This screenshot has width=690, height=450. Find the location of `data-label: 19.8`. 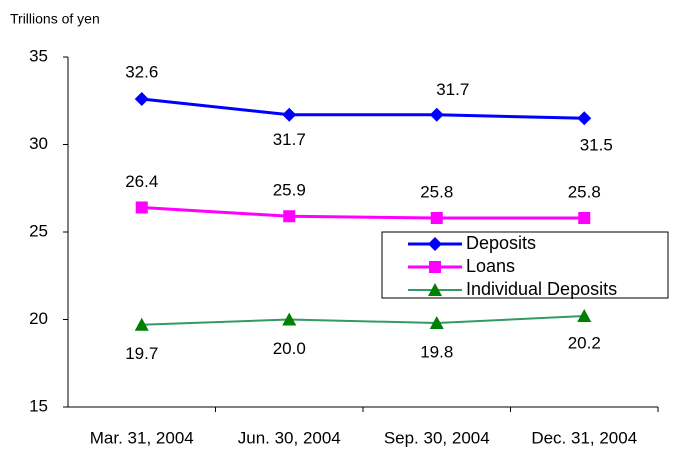

data-label: 19.8 is located at coordinates (436, 351).